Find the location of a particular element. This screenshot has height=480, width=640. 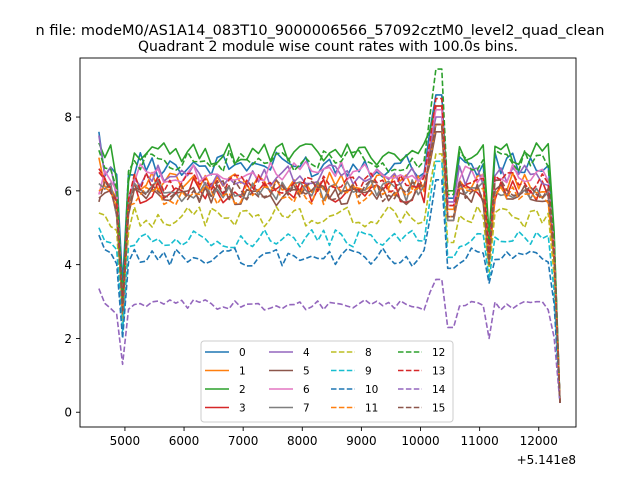

legend-label-2: 2 is located at coordinates (242, 390).